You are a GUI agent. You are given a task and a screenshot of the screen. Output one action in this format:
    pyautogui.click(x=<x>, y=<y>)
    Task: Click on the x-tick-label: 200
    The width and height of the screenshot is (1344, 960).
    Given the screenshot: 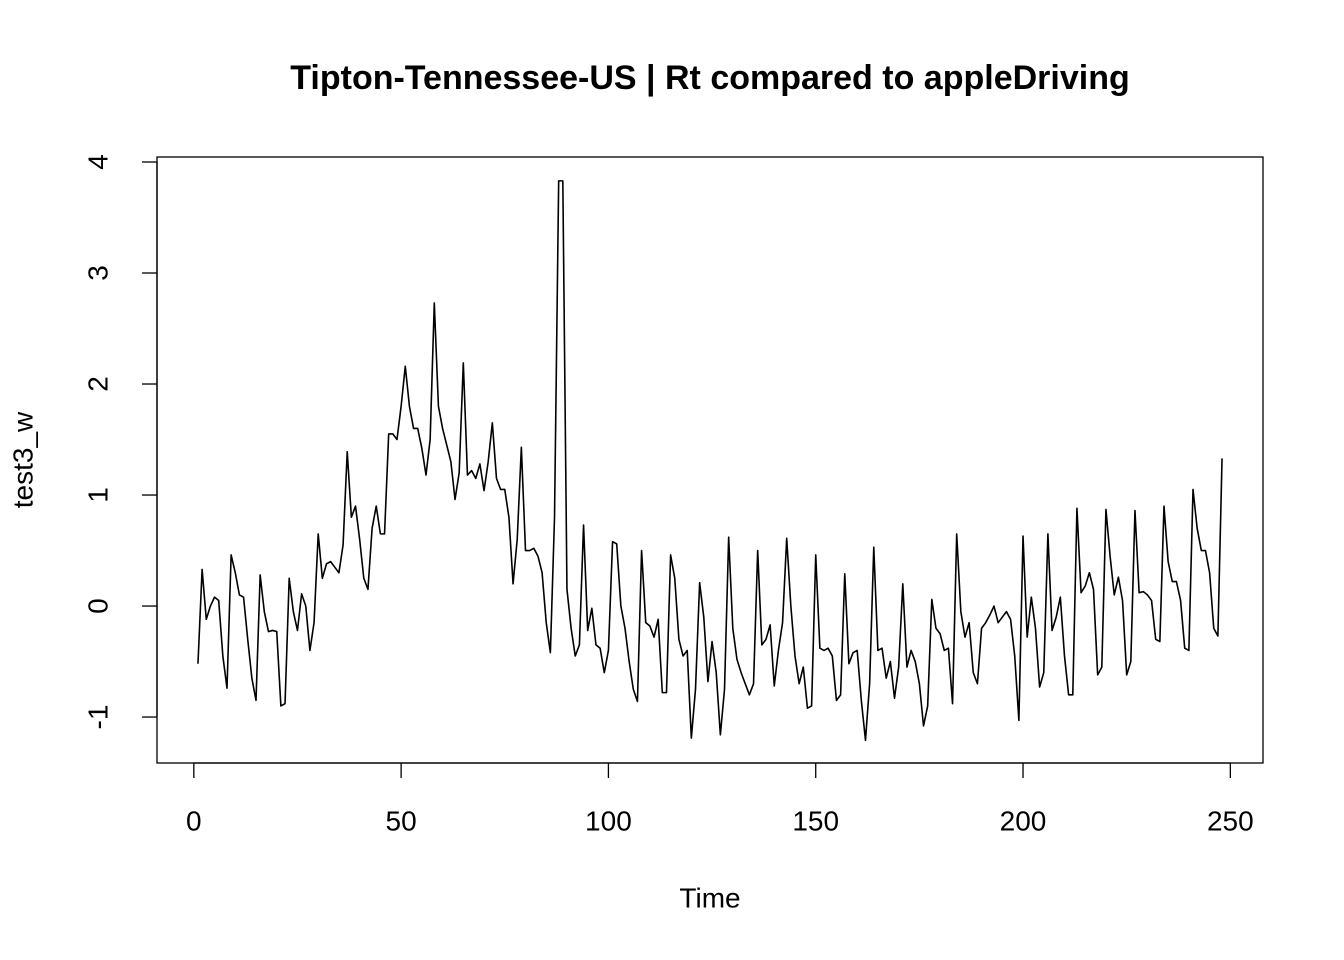 What is the action you would take?
    pyautogui.click(x=1023, y=820)
    